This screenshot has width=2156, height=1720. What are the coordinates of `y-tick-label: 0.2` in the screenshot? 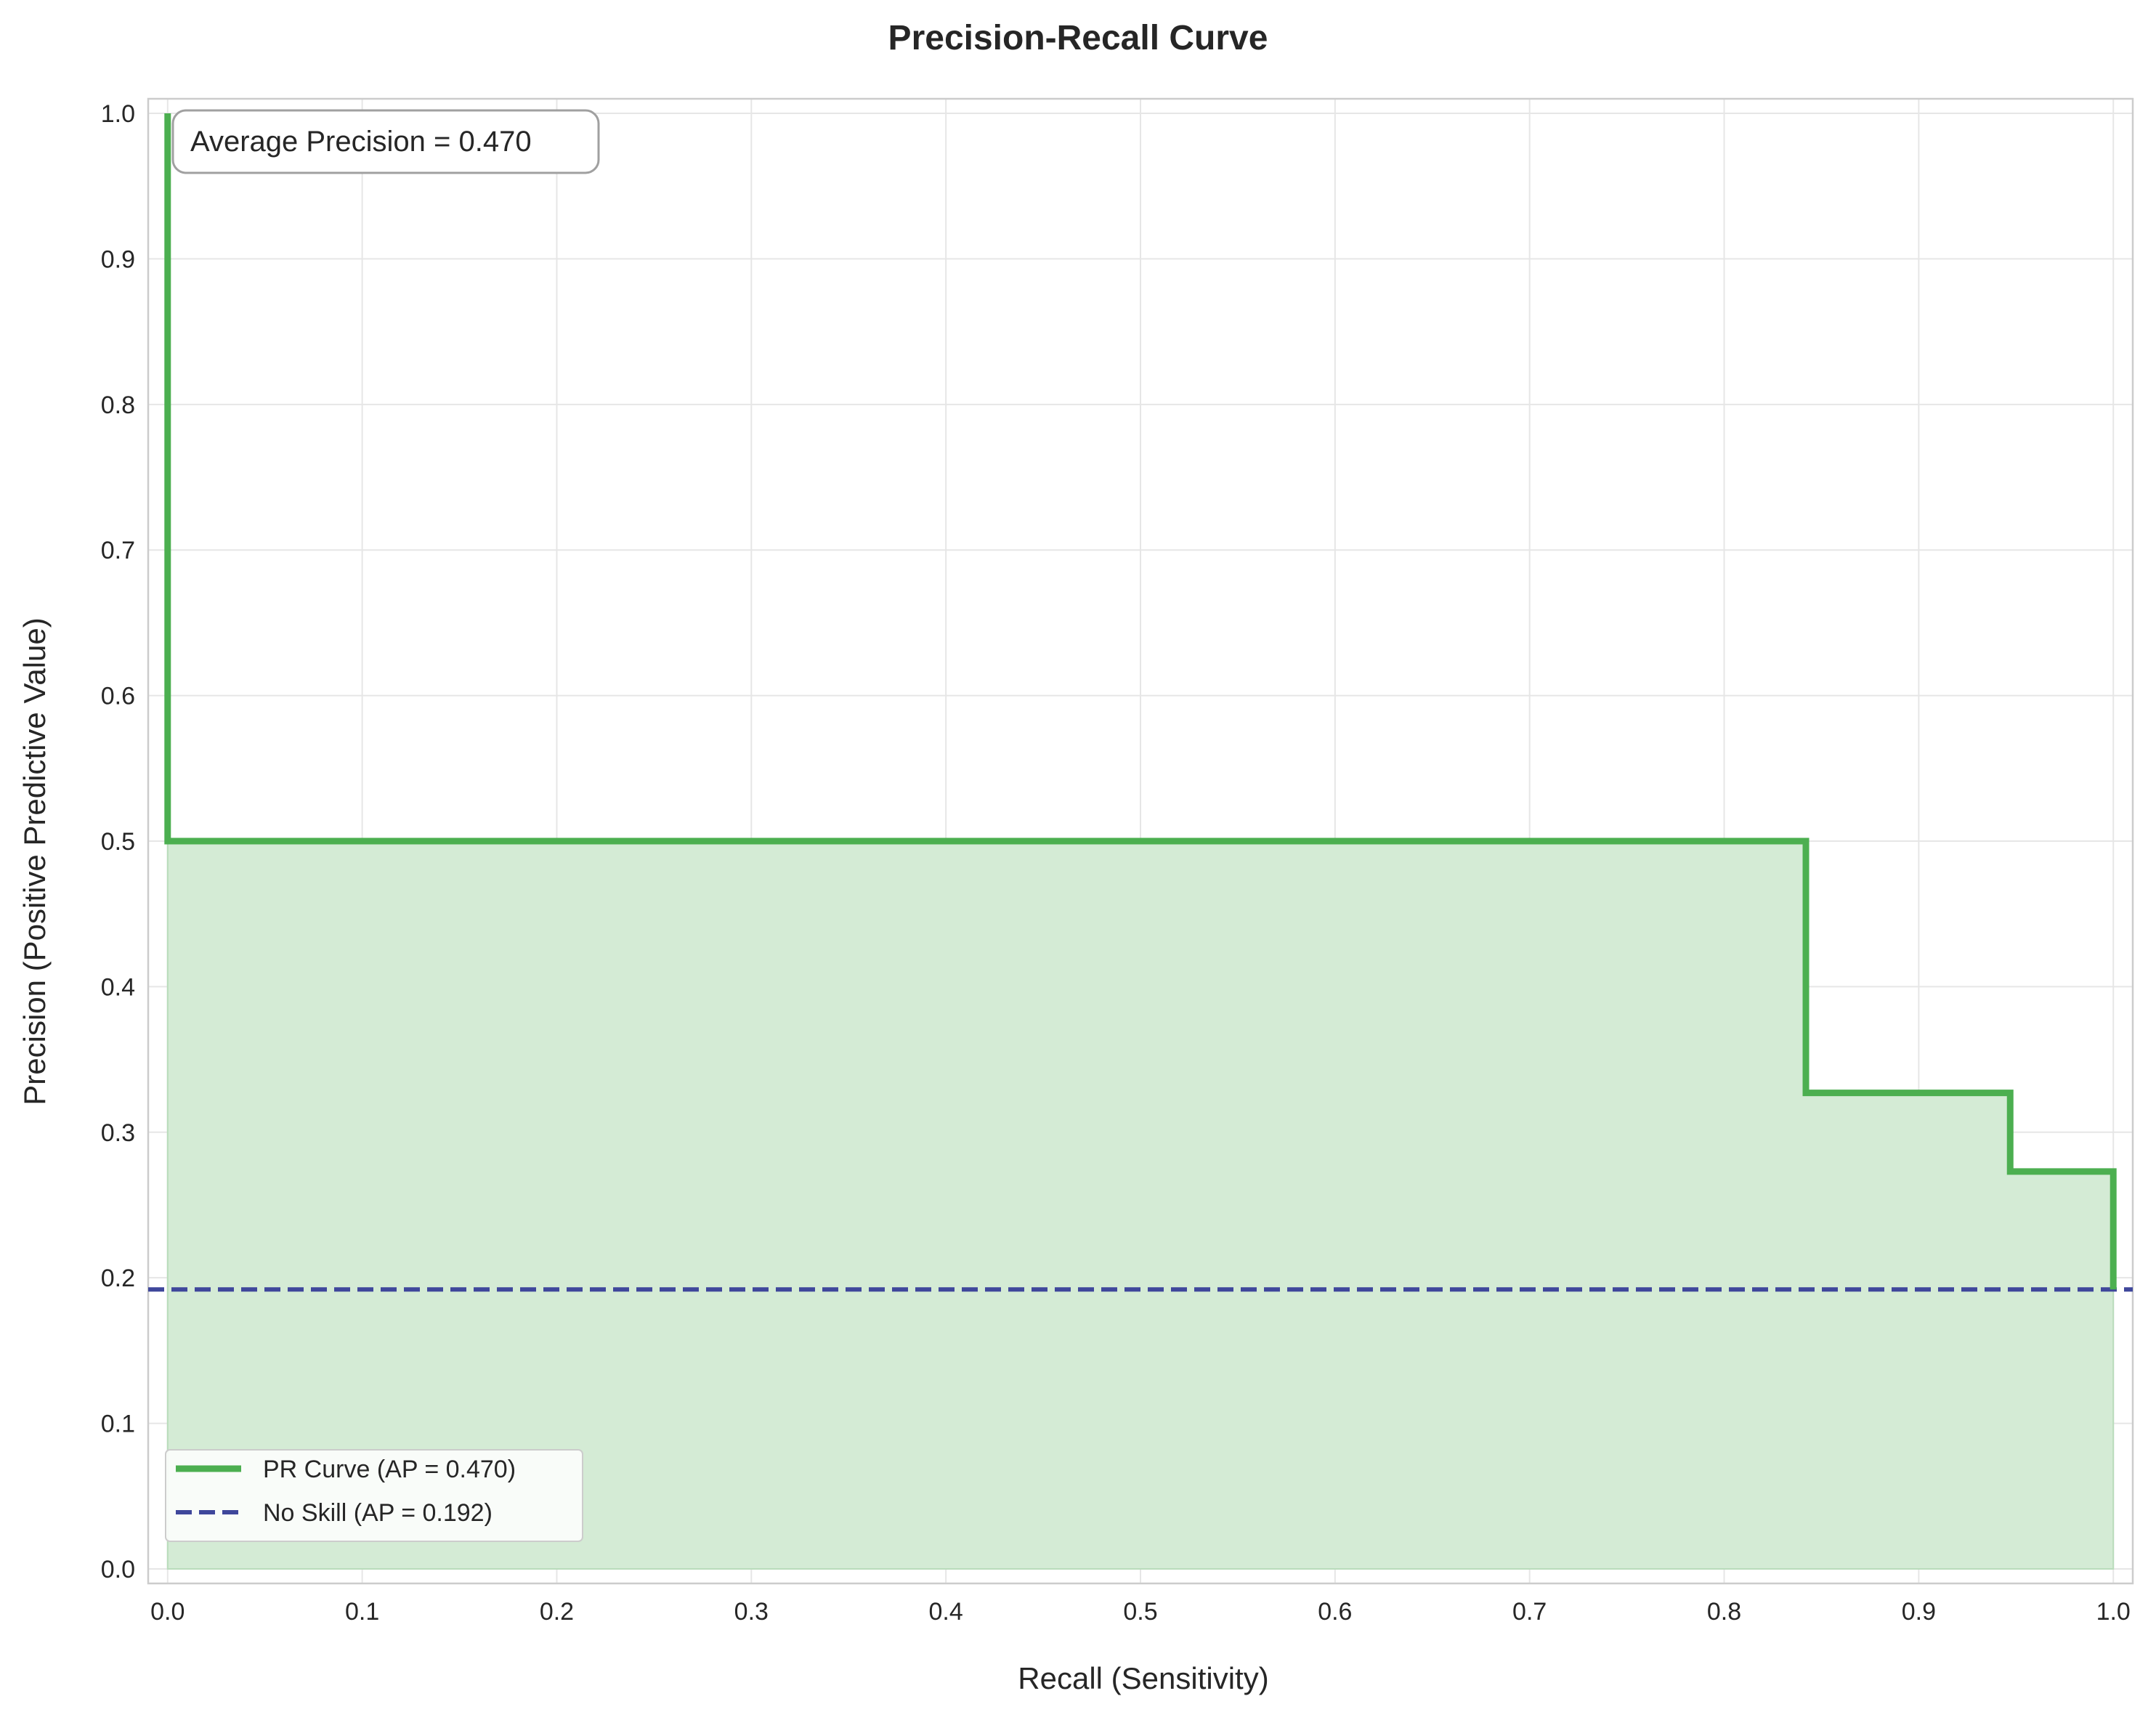 It's located at (118, 1278).